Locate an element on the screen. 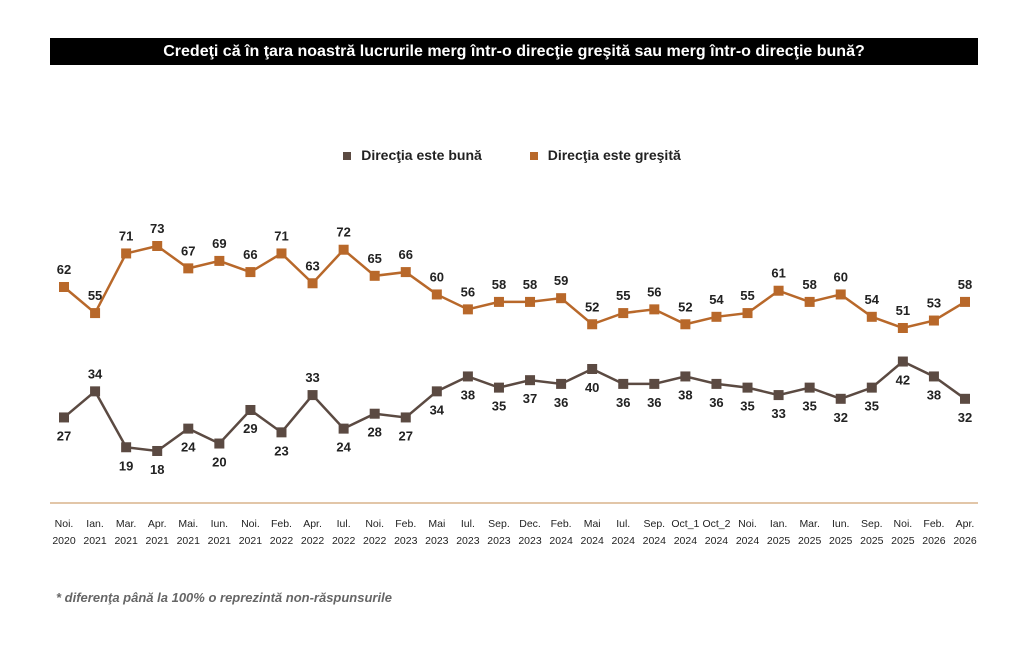 This screenshot has width=1024, height=652. data-label: 42 is located at coordinates (903, 380).